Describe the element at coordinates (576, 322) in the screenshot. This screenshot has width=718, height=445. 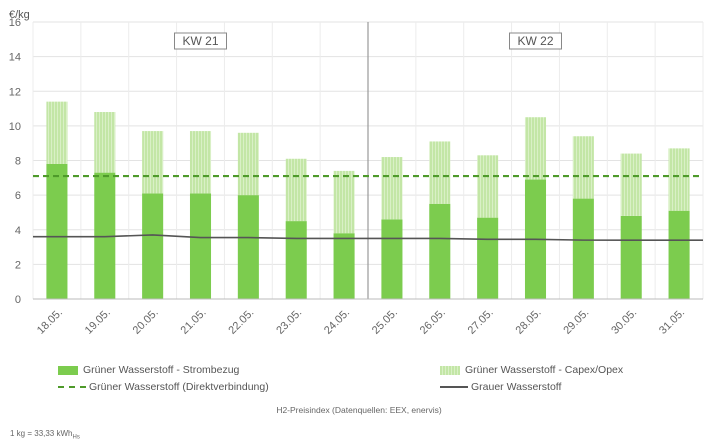
I see `x-tick-label: 29.05.` at that location.